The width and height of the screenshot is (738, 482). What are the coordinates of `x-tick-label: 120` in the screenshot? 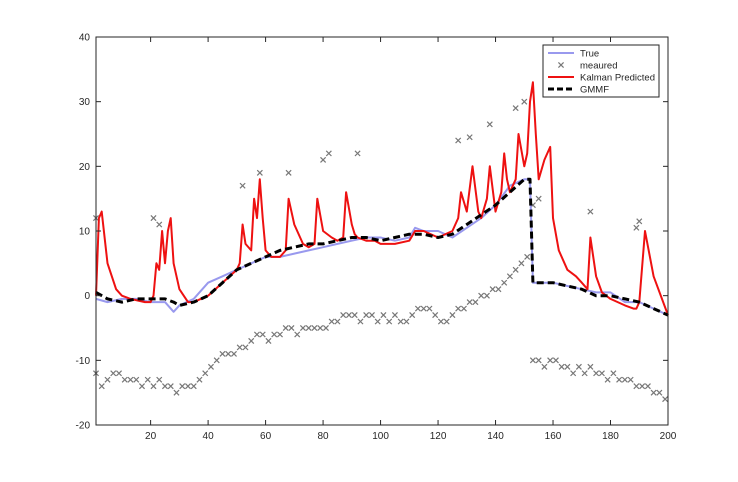 It's located at (438, 436).